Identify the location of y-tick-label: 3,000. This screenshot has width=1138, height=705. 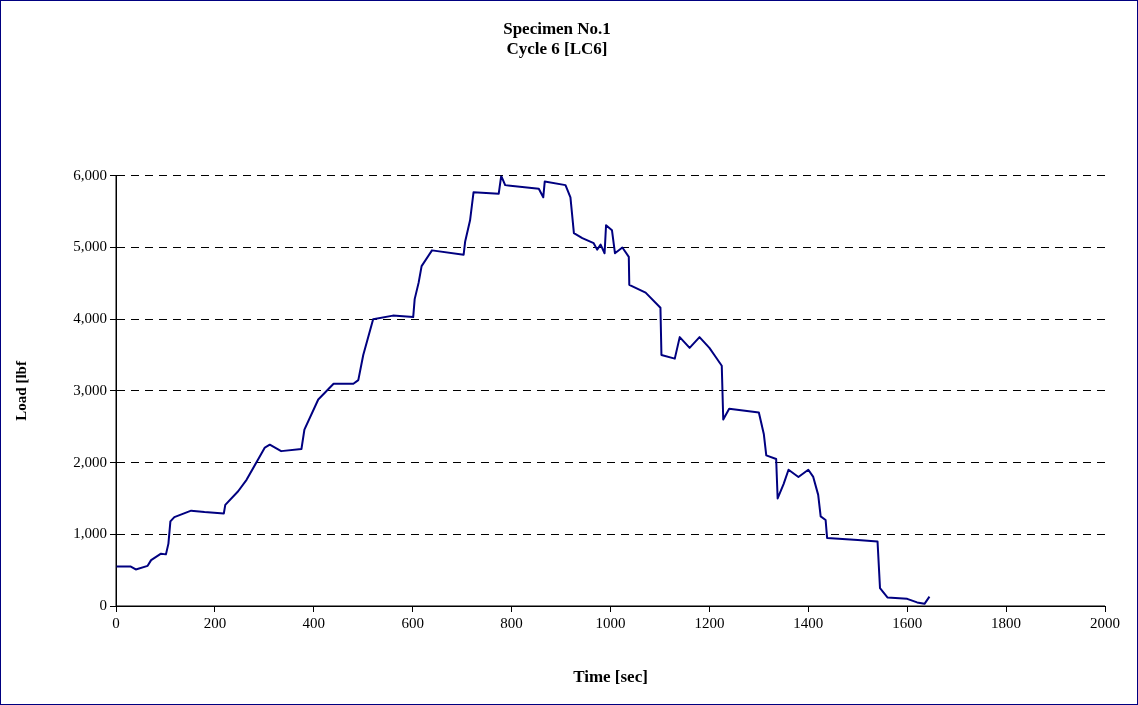
(90, 389).